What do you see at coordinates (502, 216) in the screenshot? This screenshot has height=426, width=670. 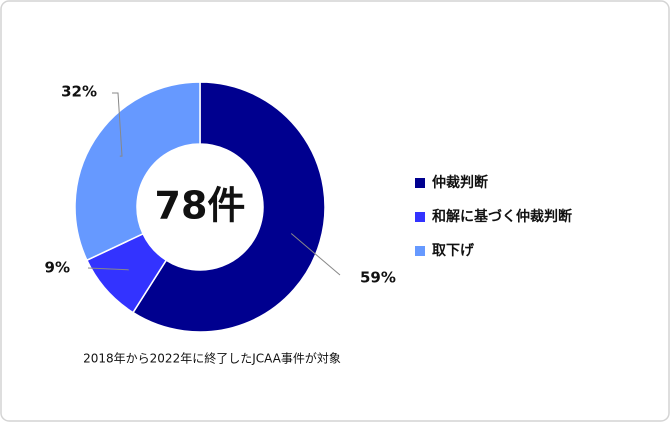 I see `legend-label: 和解に基づく仲裁判断` at bounding box center [502, 216].